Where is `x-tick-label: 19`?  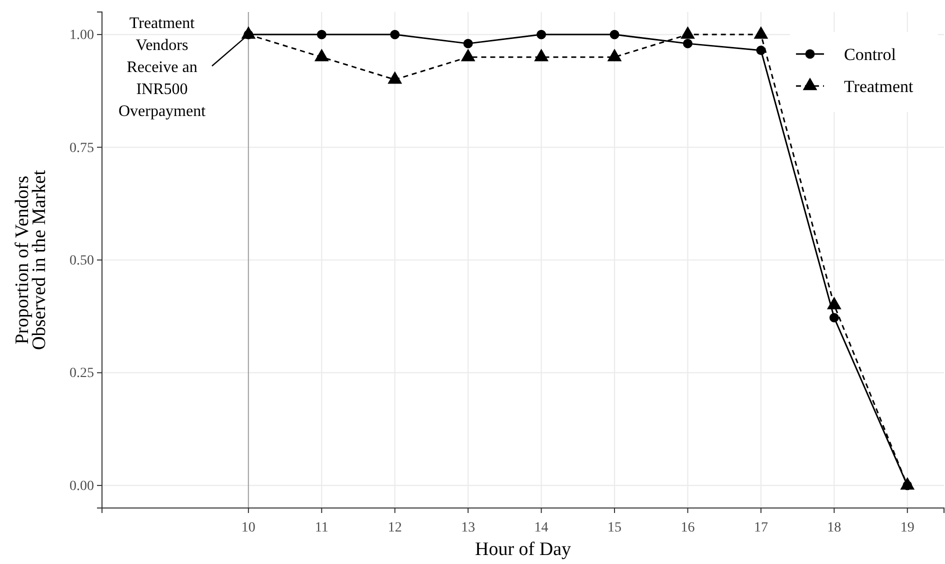
x-tick-label: 19 is located at coordinates (907, 528).